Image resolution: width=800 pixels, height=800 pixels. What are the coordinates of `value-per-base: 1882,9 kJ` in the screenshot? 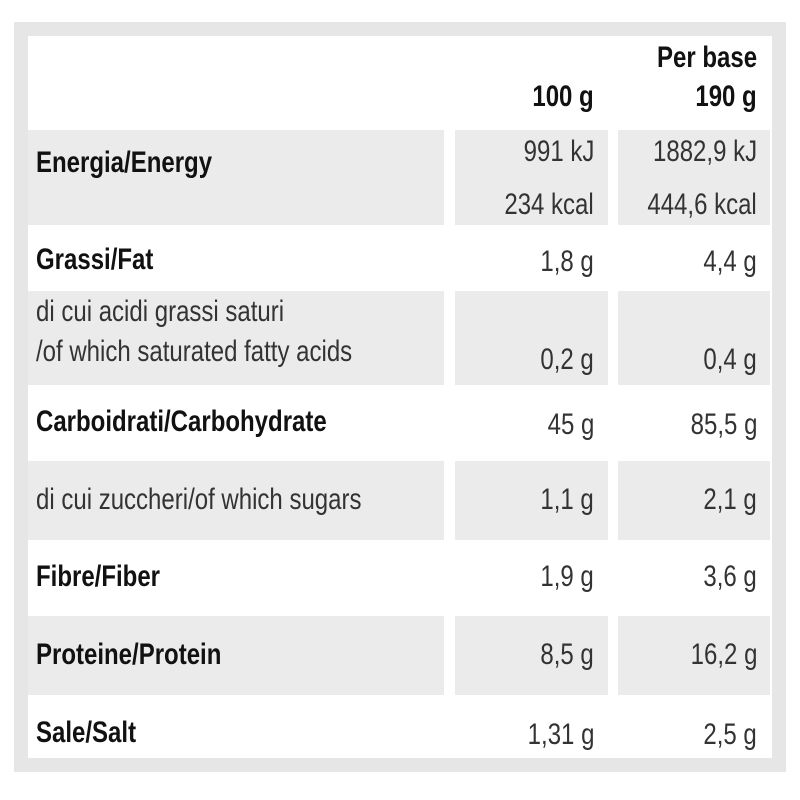 It's located at (704, 151).